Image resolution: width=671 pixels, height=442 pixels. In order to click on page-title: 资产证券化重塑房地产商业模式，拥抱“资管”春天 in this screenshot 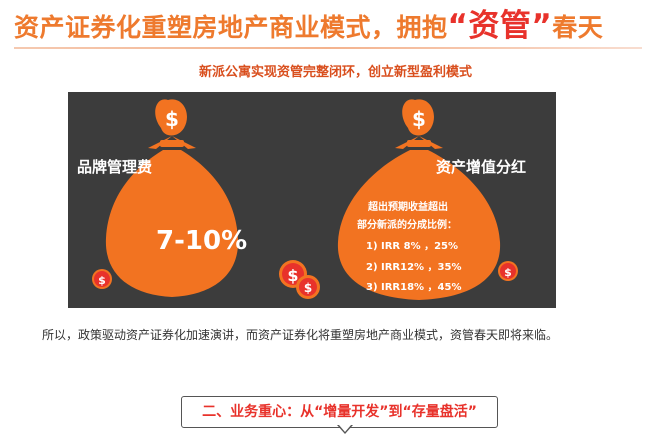, I will do `click(334, 26)`.